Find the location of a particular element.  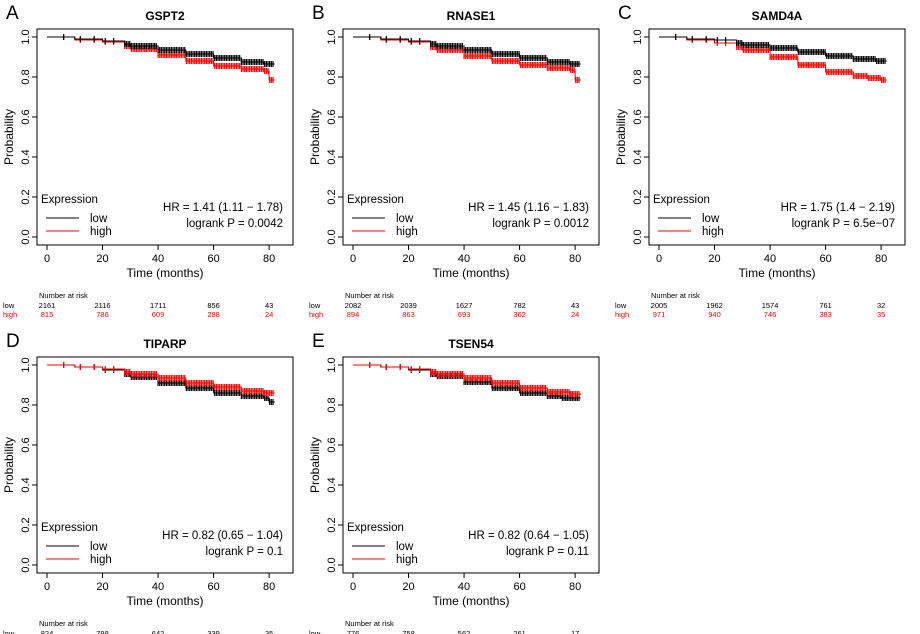

risk-count-low: 17 is located at coordinates (575, 631).